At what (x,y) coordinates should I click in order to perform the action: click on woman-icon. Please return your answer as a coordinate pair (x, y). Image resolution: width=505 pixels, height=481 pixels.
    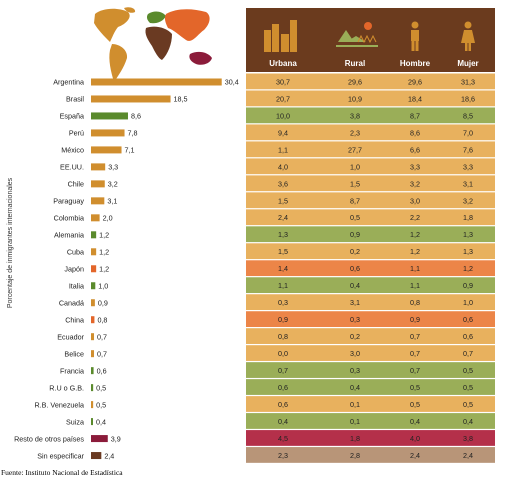
    Looking at the image, I should click on (468, 36).